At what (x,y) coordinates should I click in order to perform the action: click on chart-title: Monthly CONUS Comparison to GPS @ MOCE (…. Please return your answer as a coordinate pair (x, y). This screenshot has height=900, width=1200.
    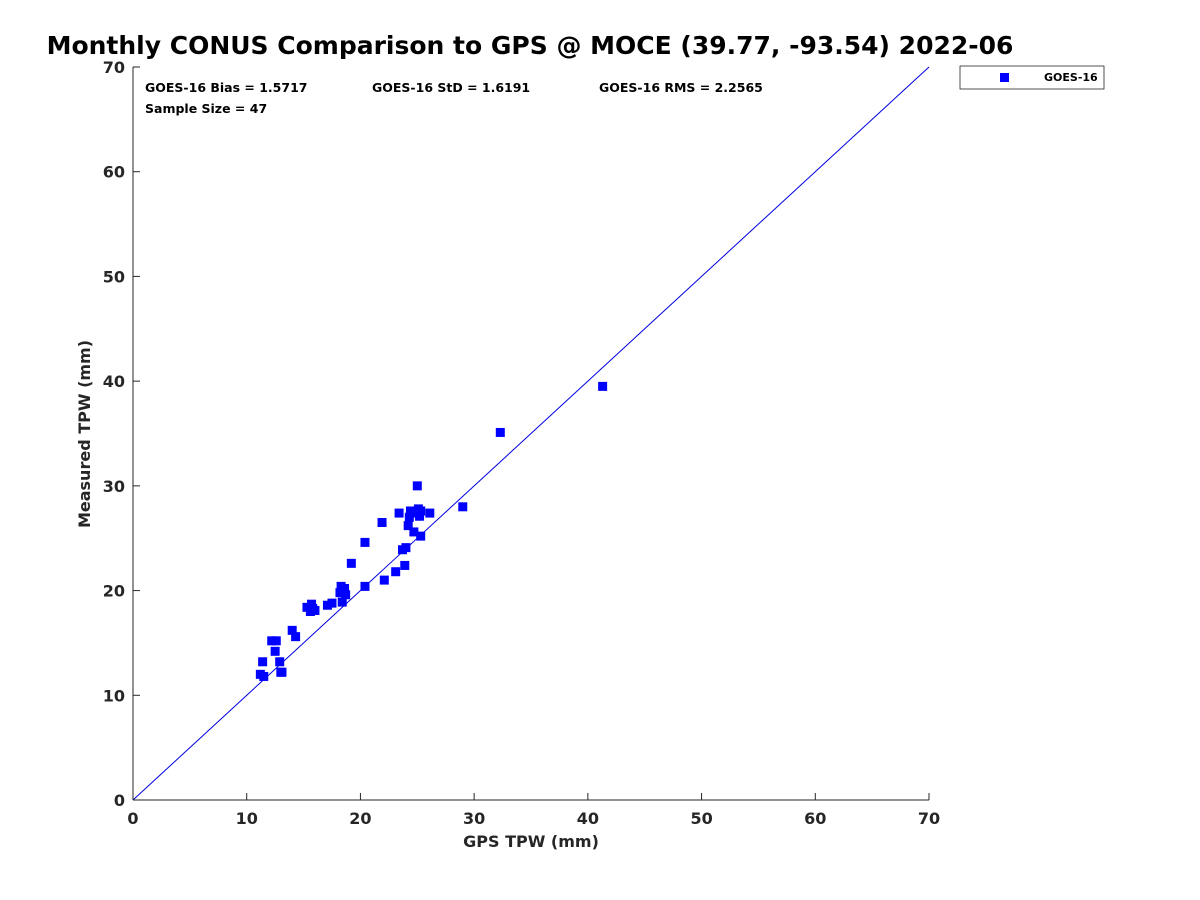
    Looking at the image, I should click on (530, 45).